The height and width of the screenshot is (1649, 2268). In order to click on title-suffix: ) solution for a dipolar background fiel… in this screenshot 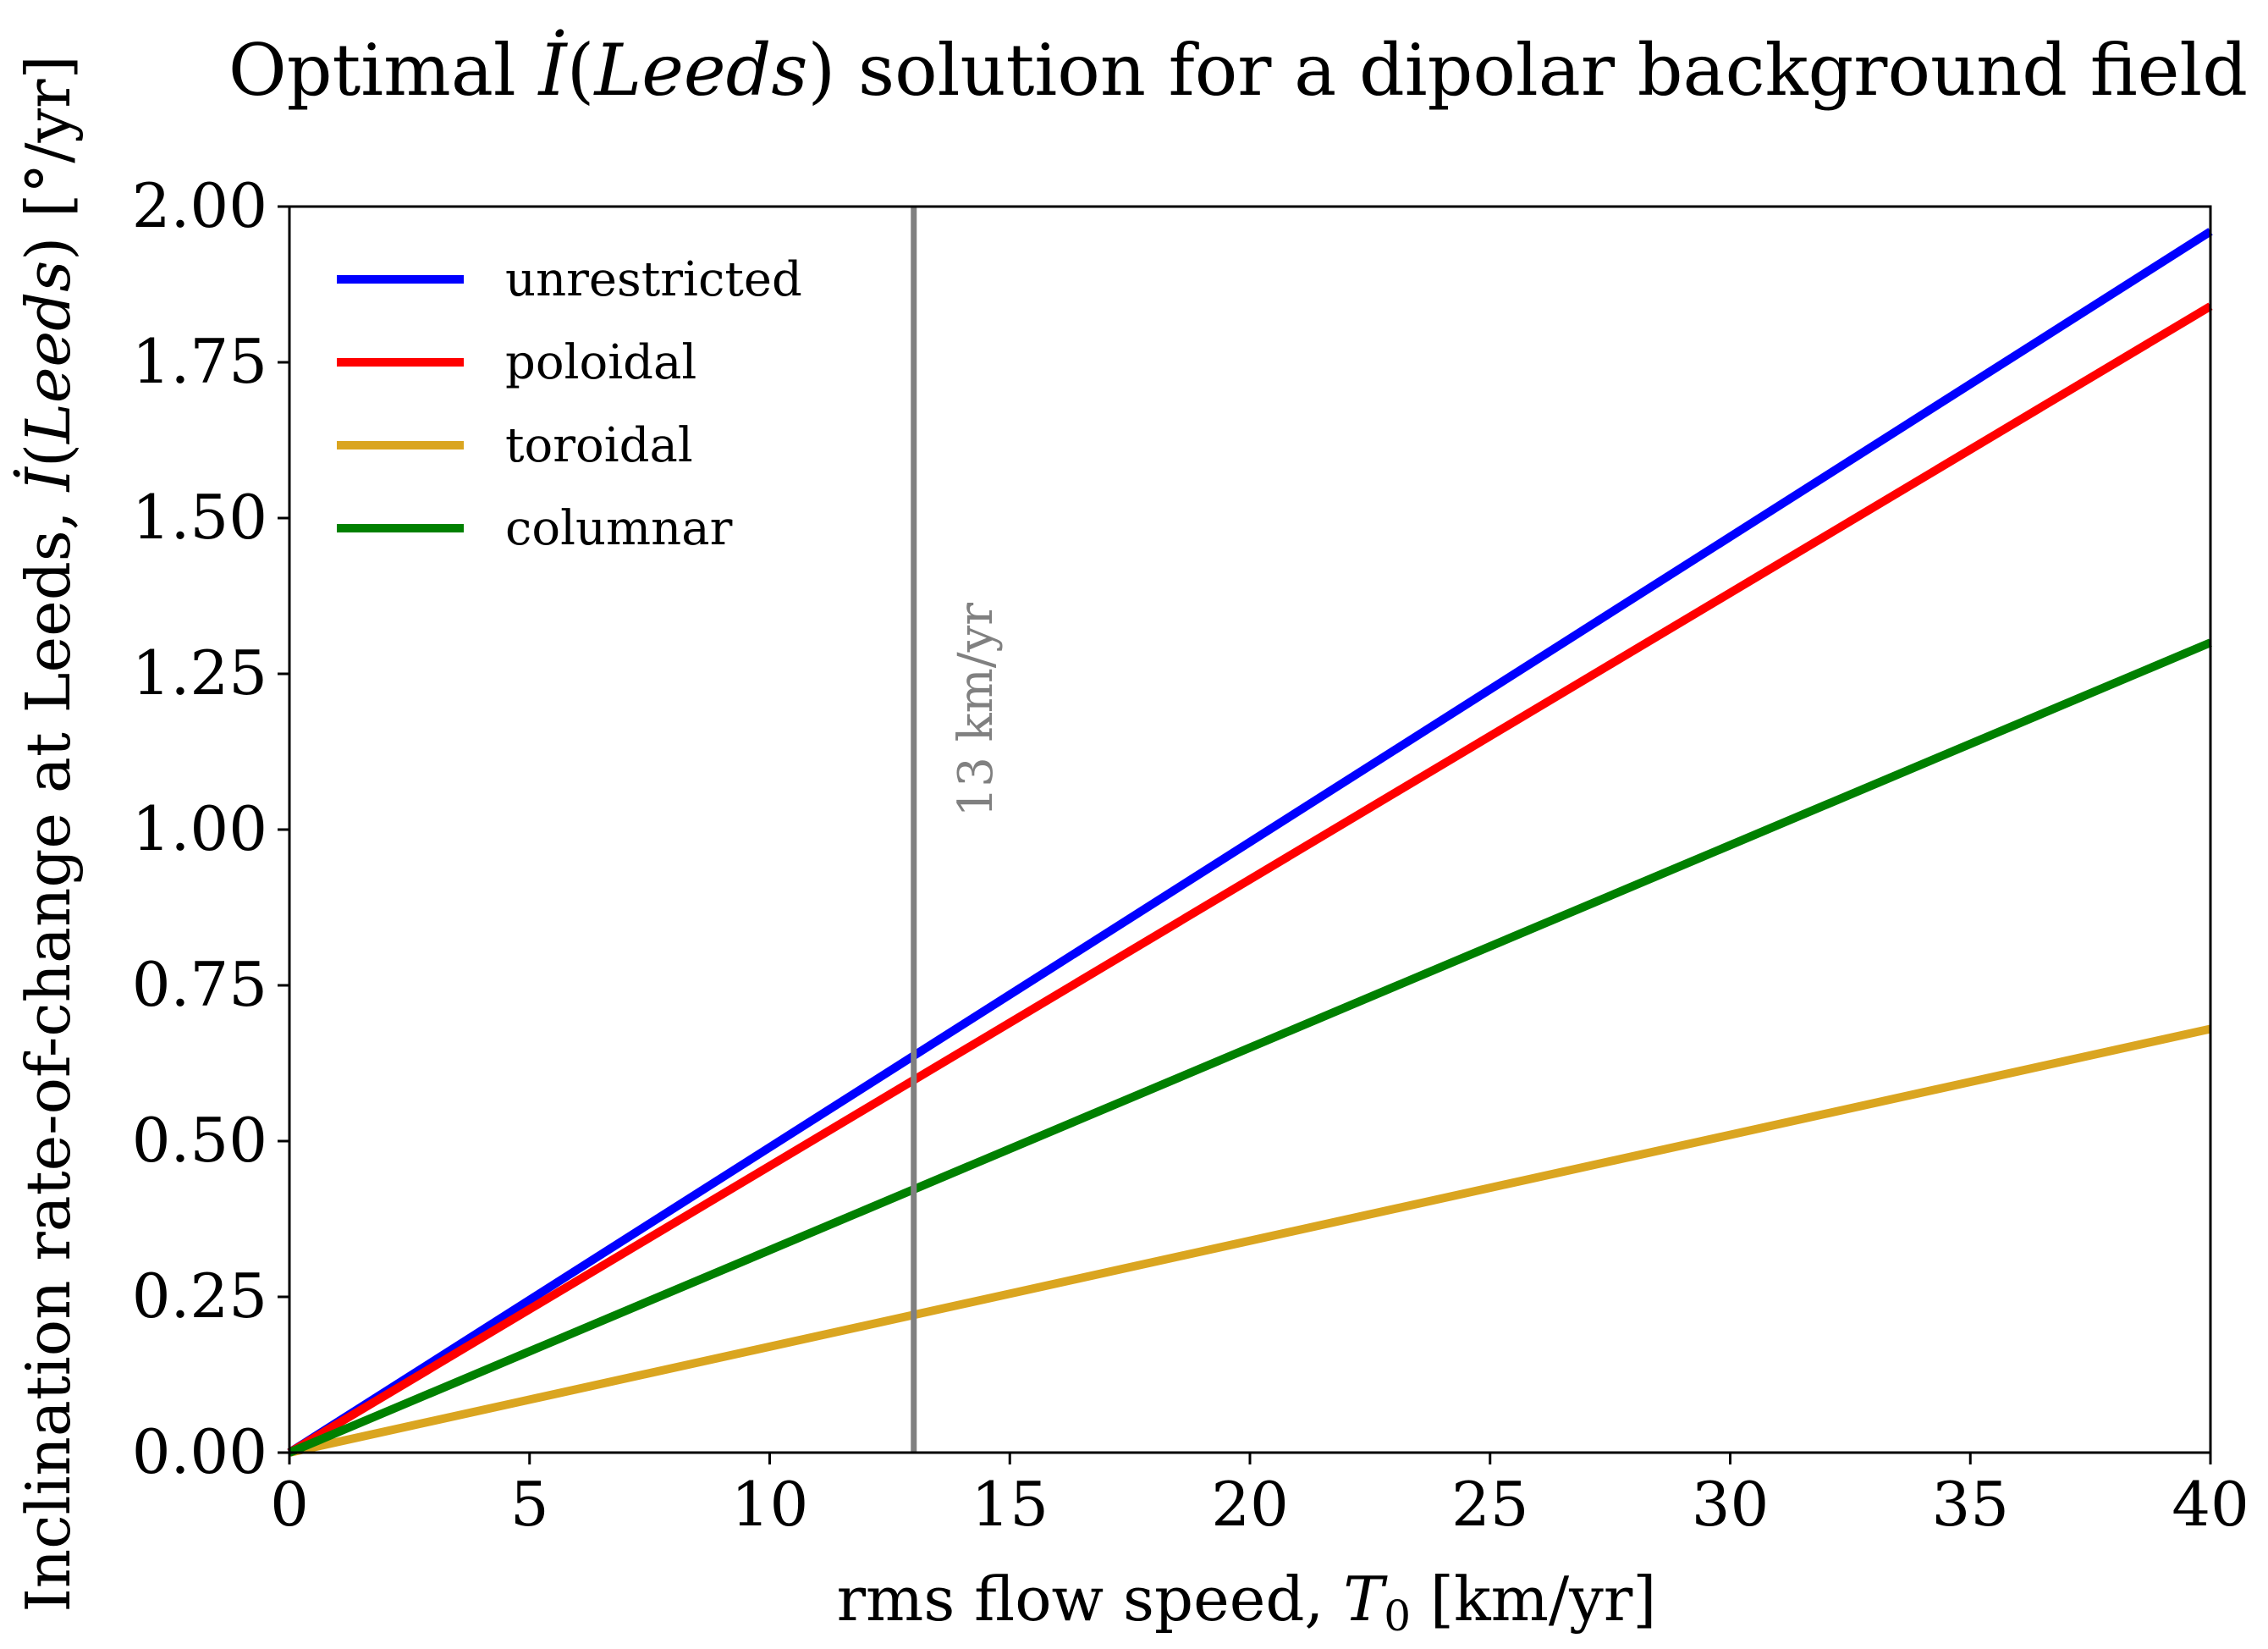, I will do `click(1529, 70)`.